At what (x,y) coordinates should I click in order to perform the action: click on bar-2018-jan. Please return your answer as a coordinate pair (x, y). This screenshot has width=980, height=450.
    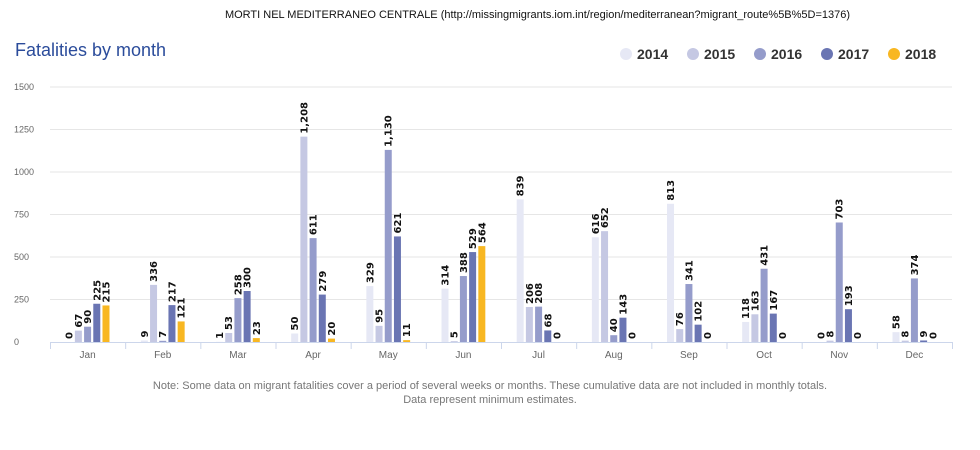
    Looking at the image, I should click on (106, 323).